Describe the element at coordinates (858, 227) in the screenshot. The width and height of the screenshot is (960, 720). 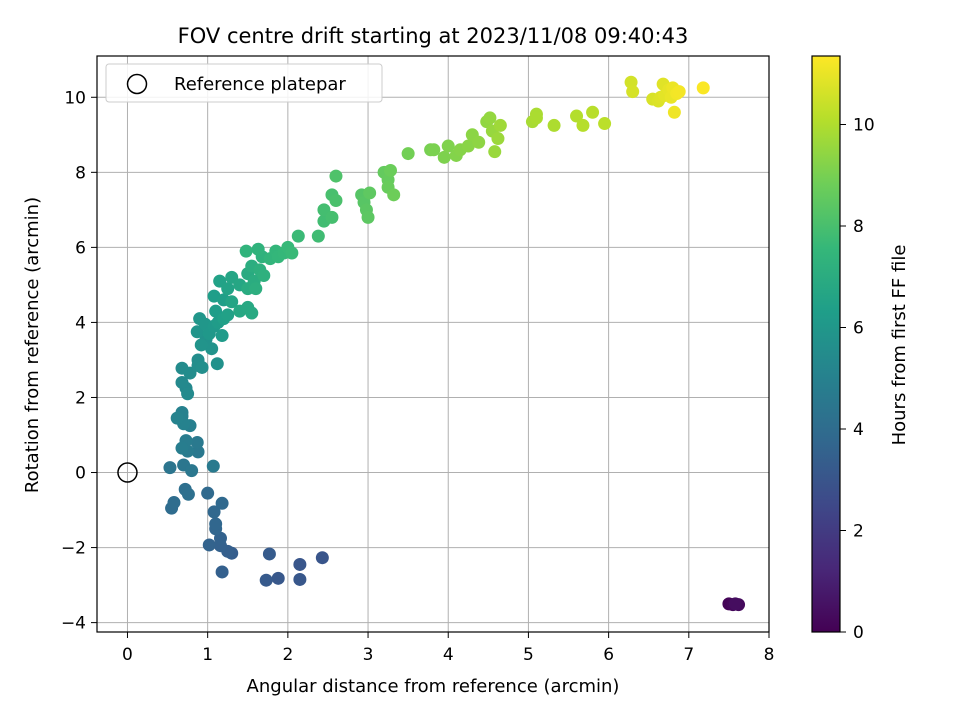
I see `colorbar-tick-label: 8` at that location.